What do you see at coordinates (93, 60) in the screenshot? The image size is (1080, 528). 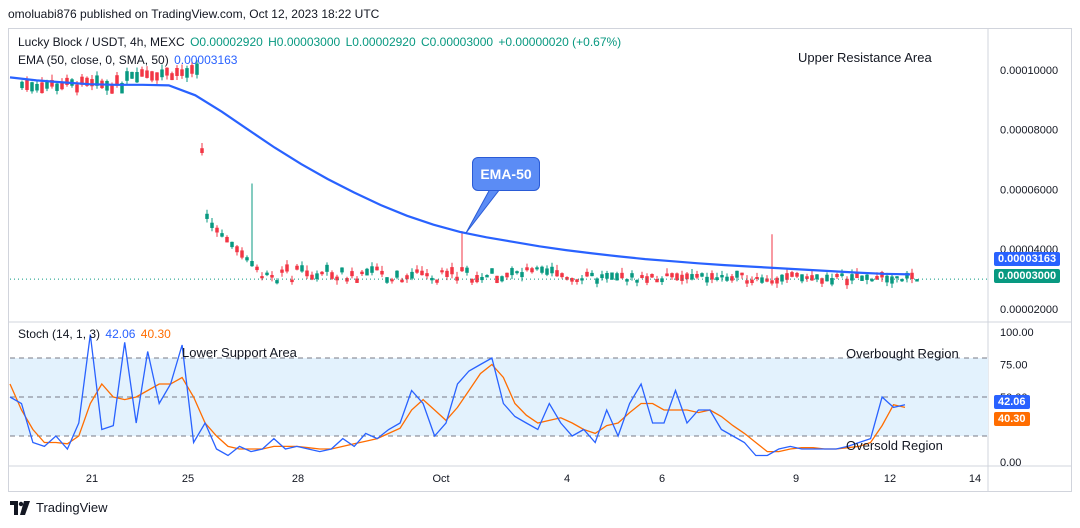 I see `ema-label: EMA (50, close, 0, SMA, 50)` at bounding box center [93, 60].